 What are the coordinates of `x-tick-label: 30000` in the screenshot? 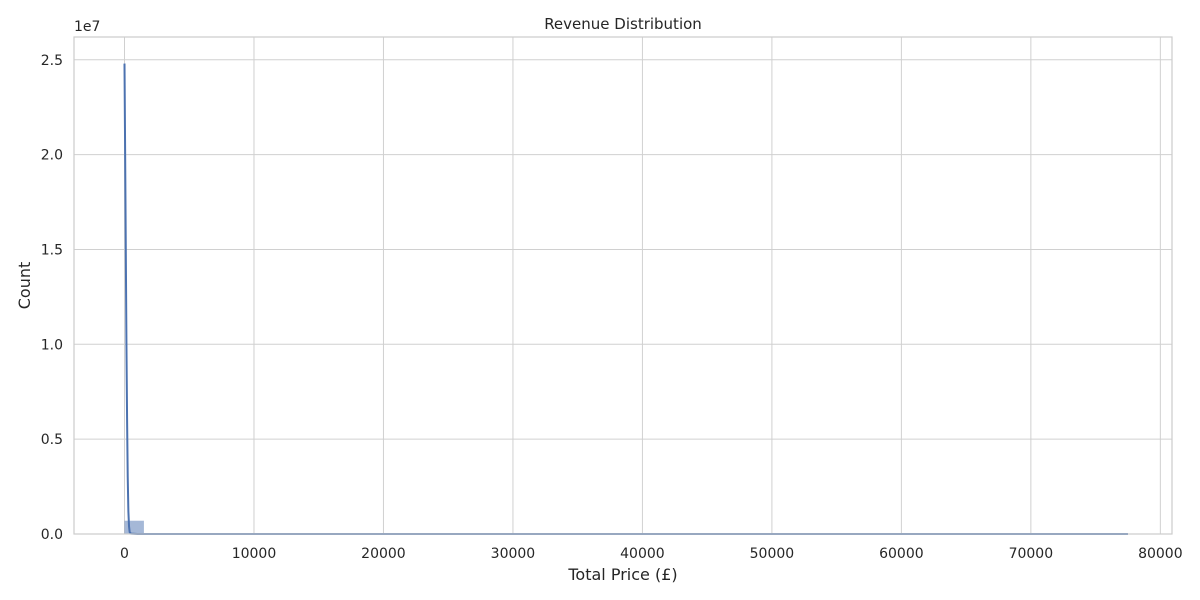 It's located at (513, 554).